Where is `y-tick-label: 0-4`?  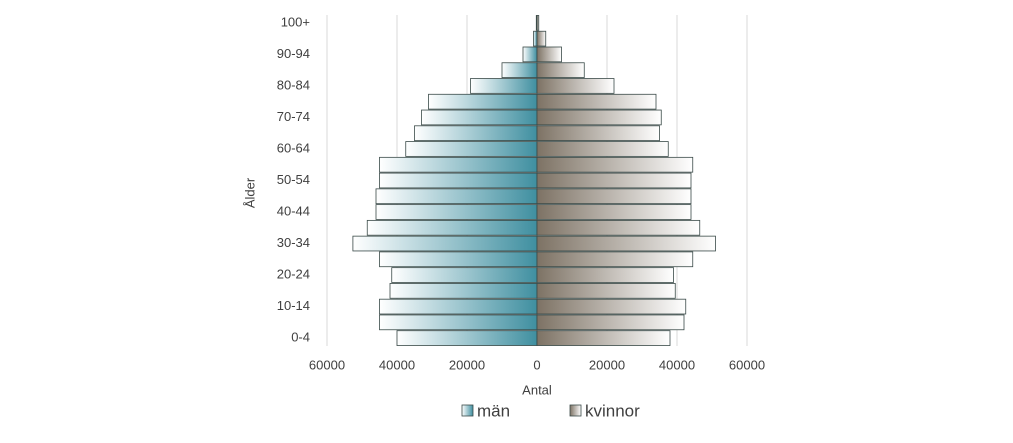 y-tick-label: 0-4 is located at coordinates (300, 337).